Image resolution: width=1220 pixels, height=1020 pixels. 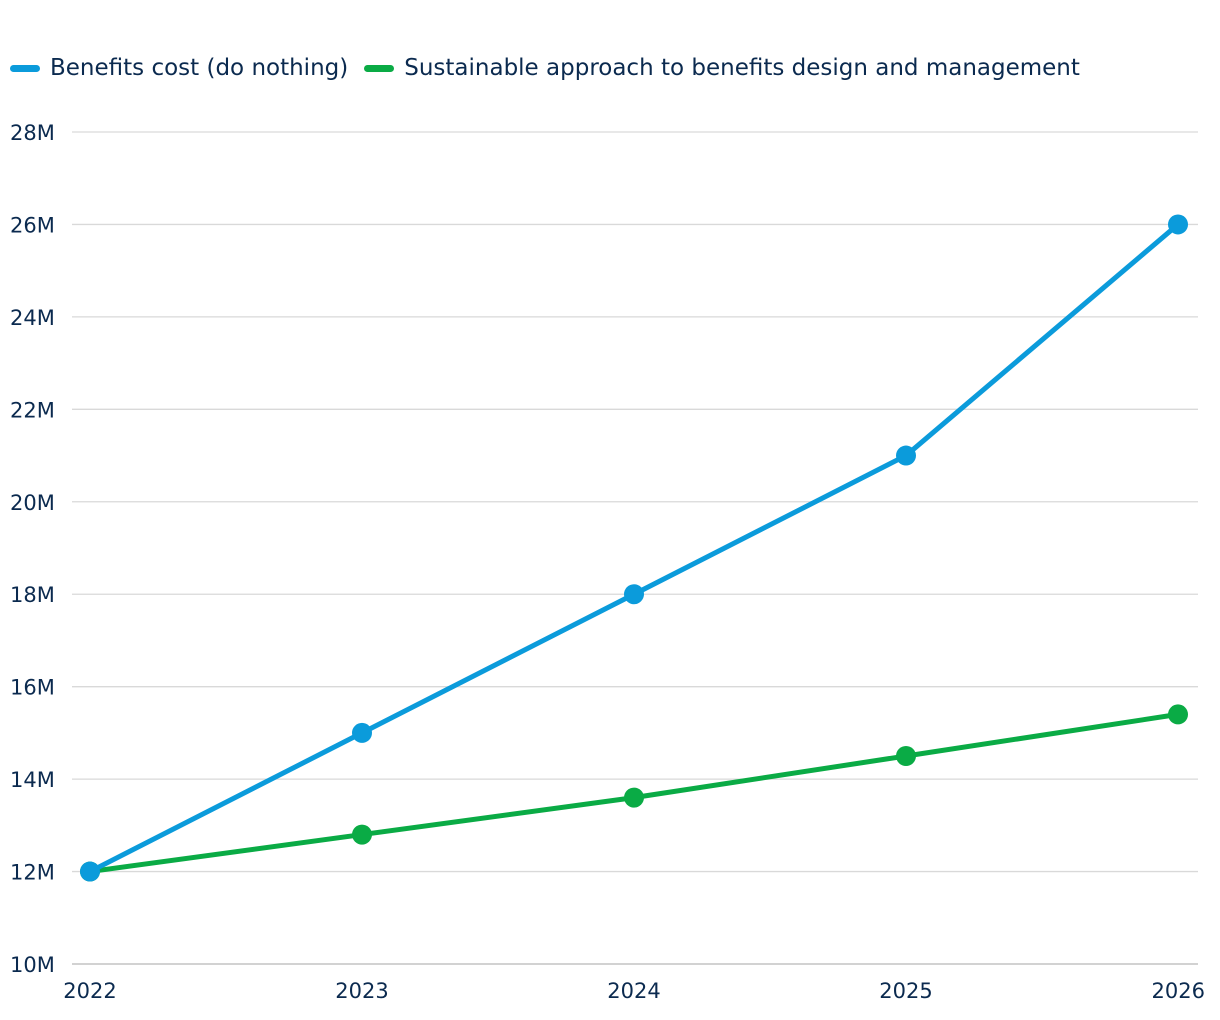 I want to click on data-point-1-2026, so click(x=1178, y=714).